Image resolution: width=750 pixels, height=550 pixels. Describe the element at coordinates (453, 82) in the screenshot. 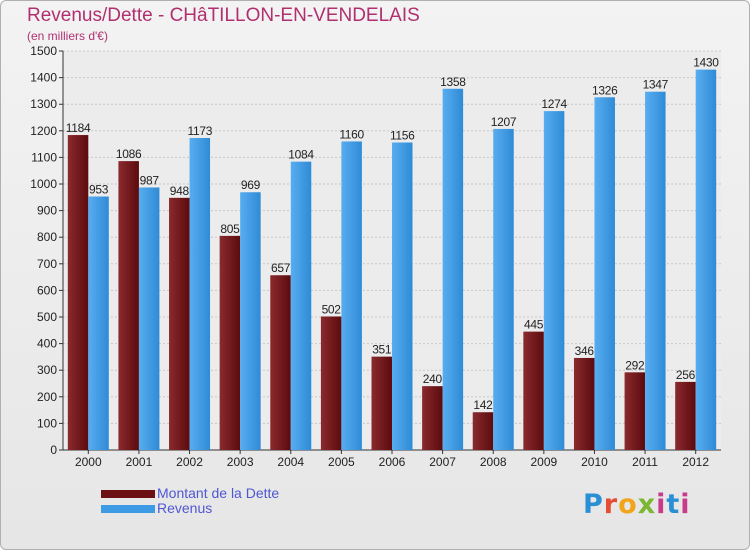

I see `data-label: 1358` at that location.